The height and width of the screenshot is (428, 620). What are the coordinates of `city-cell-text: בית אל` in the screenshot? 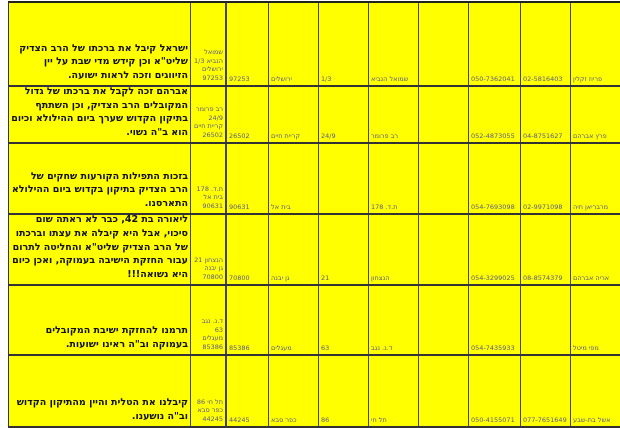 It's located at (281, 206).